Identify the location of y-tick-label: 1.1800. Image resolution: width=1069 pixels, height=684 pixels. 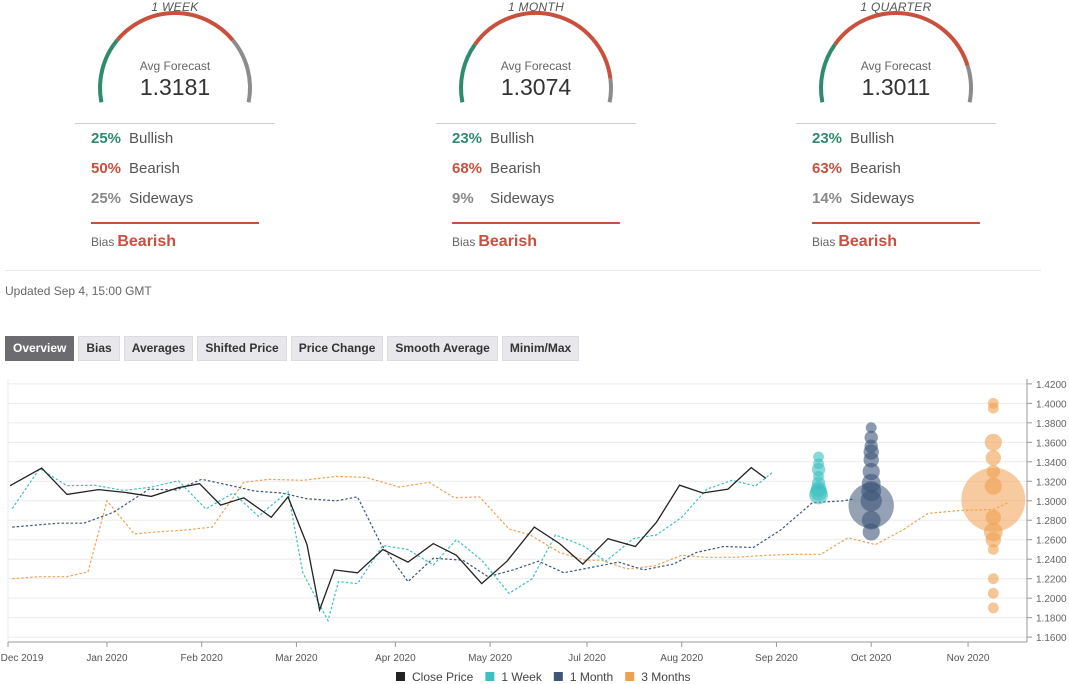
(1051, 619).